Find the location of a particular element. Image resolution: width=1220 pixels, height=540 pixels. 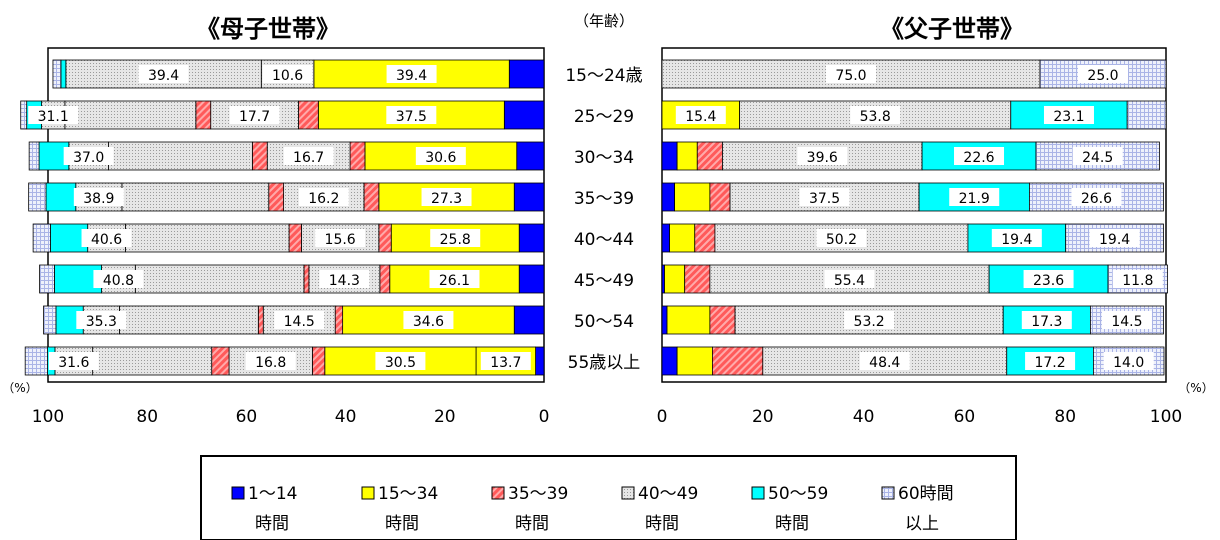

right-tick-label: 100 is located at coordinates (1166, 417).